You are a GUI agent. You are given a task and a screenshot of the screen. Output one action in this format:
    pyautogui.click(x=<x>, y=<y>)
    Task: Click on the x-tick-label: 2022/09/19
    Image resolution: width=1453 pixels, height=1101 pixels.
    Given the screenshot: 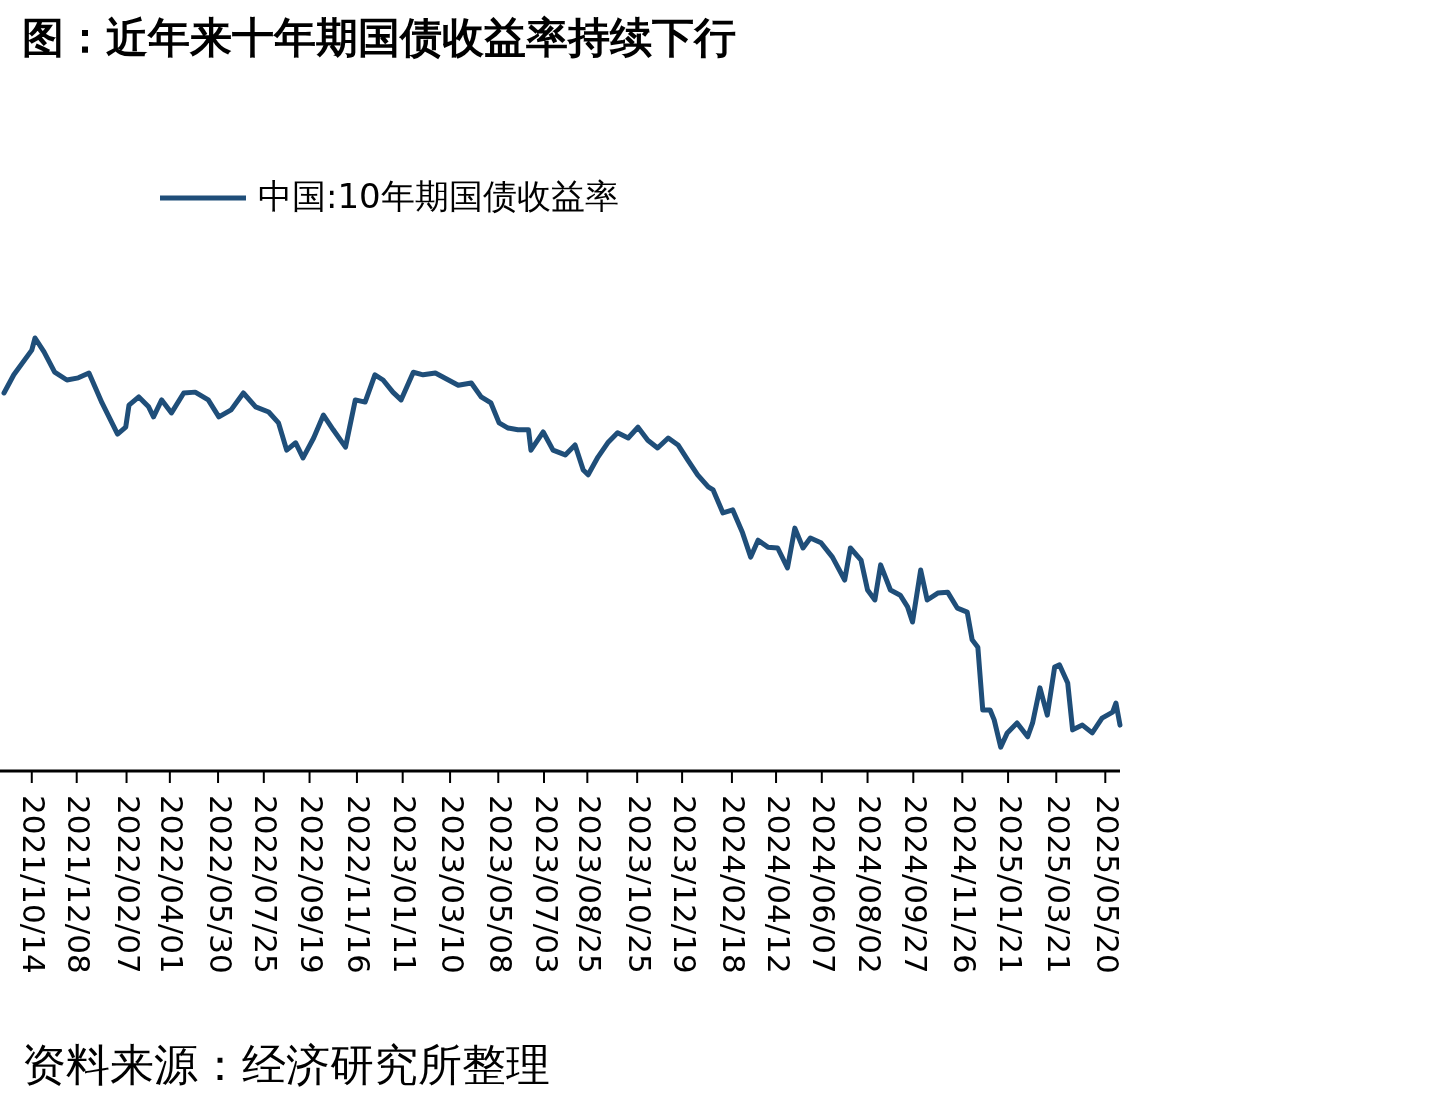 What is the action you would take?
    pyautogui.click(x=312, y=884)
    